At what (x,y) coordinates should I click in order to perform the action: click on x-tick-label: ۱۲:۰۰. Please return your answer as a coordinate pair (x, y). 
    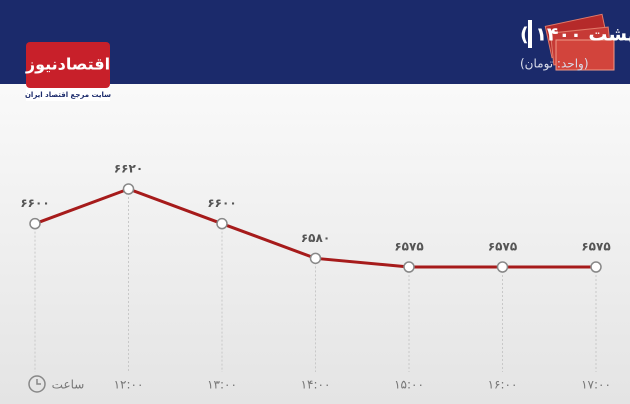
    Looking at the image, I should click on (129, 385).